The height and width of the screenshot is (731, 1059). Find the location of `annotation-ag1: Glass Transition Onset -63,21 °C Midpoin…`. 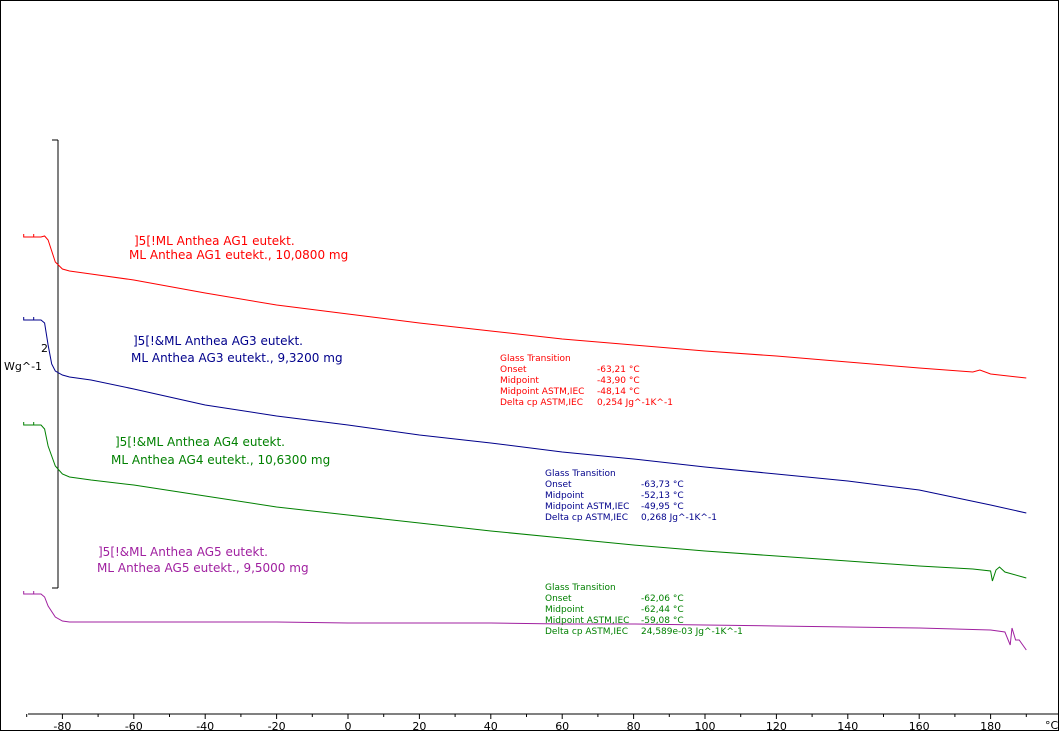

annotation-ag1: Glass Transition Onset -63,21 °C Midpoin… is located at coordinates (586, 381).